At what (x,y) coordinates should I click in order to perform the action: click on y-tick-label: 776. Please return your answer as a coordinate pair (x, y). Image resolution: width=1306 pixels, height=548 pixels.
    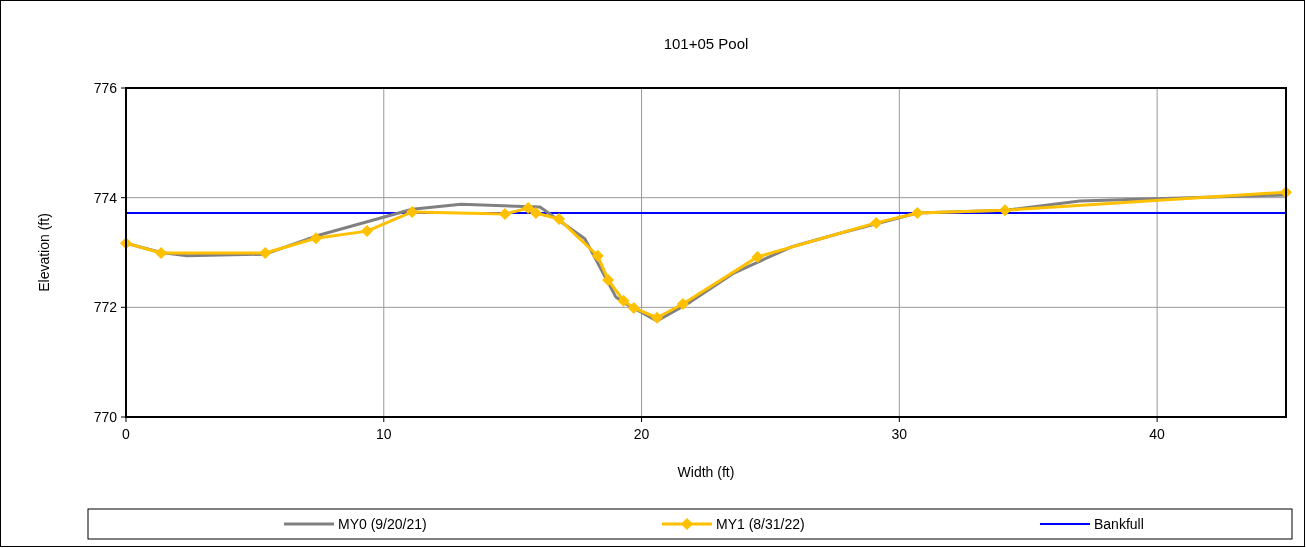
    Looking at the image, I should click on (105, 88).